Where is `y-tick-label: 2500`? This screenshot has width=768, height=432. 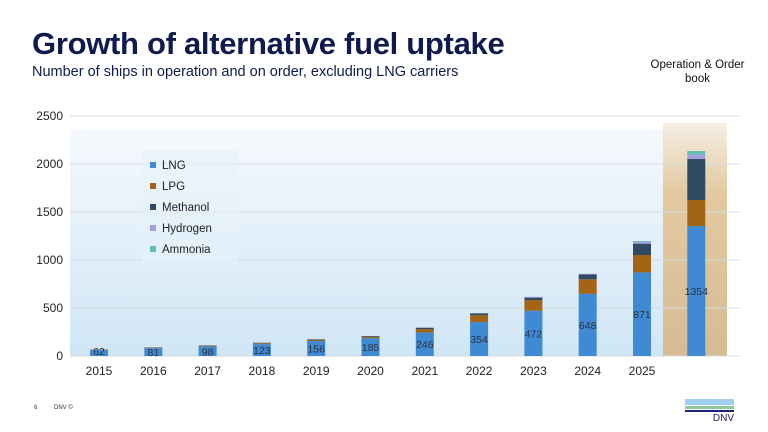
y-tick-label: 2500 is located at coordinates (49, 116).